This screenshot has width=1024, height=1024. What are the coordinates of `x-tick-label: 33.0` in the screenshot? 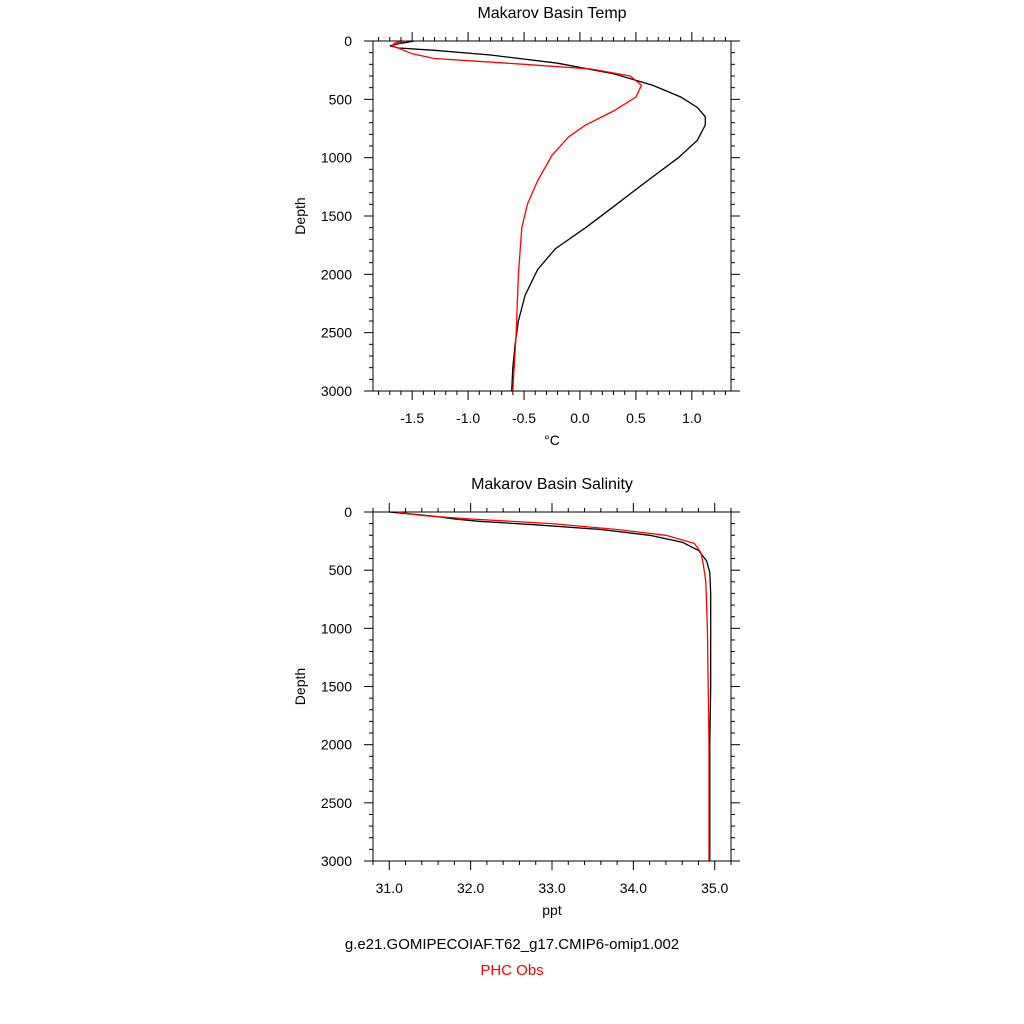 It's located at (551, 888).